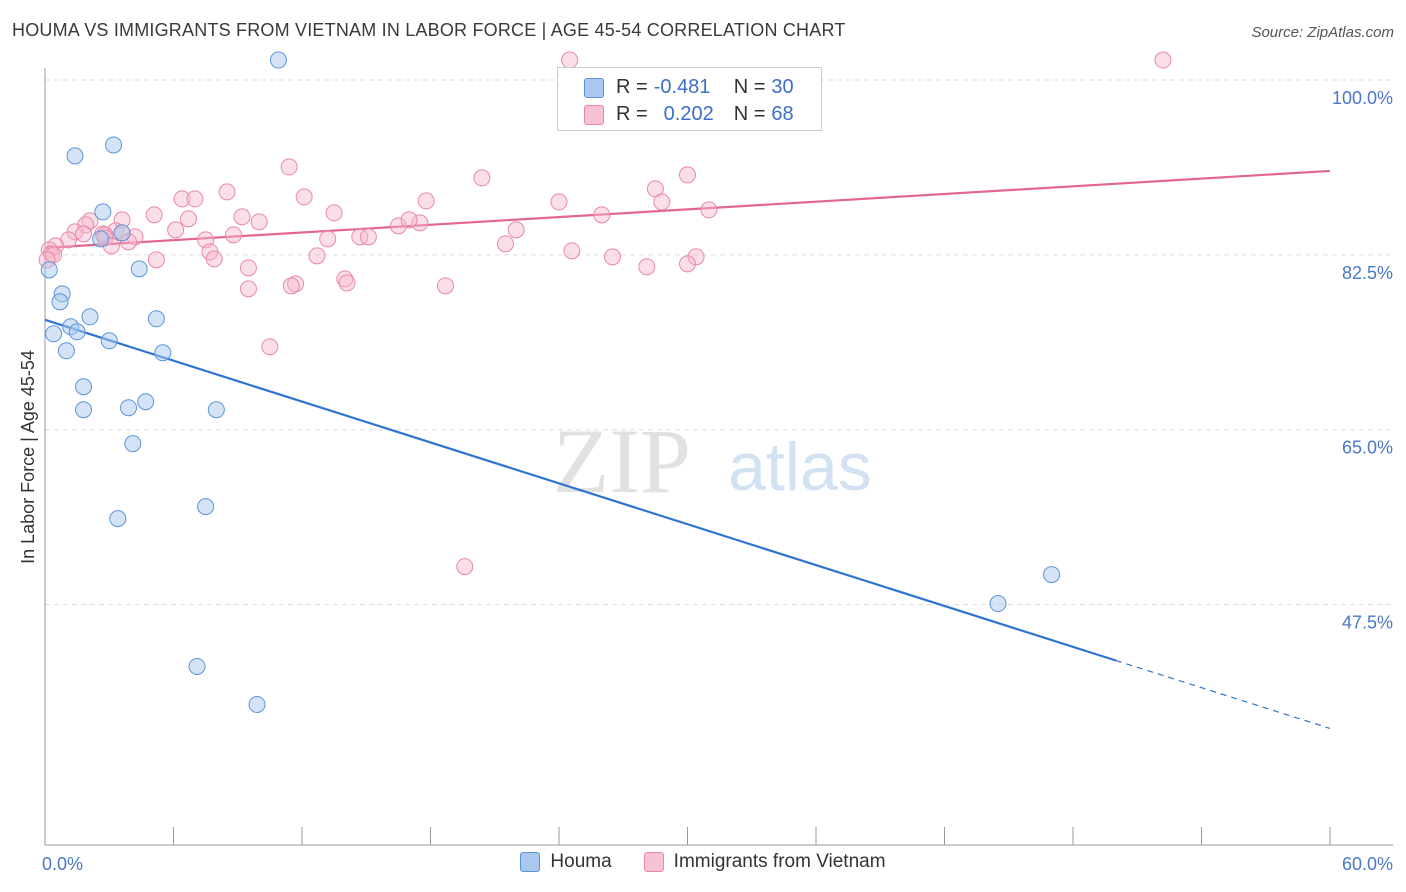 Image resolution: width=1406 pixels, height=892 pixels. Describe the element at coordinates (581, 861) in the screenshot. I see `houma-legend-label: Houma` at that location.